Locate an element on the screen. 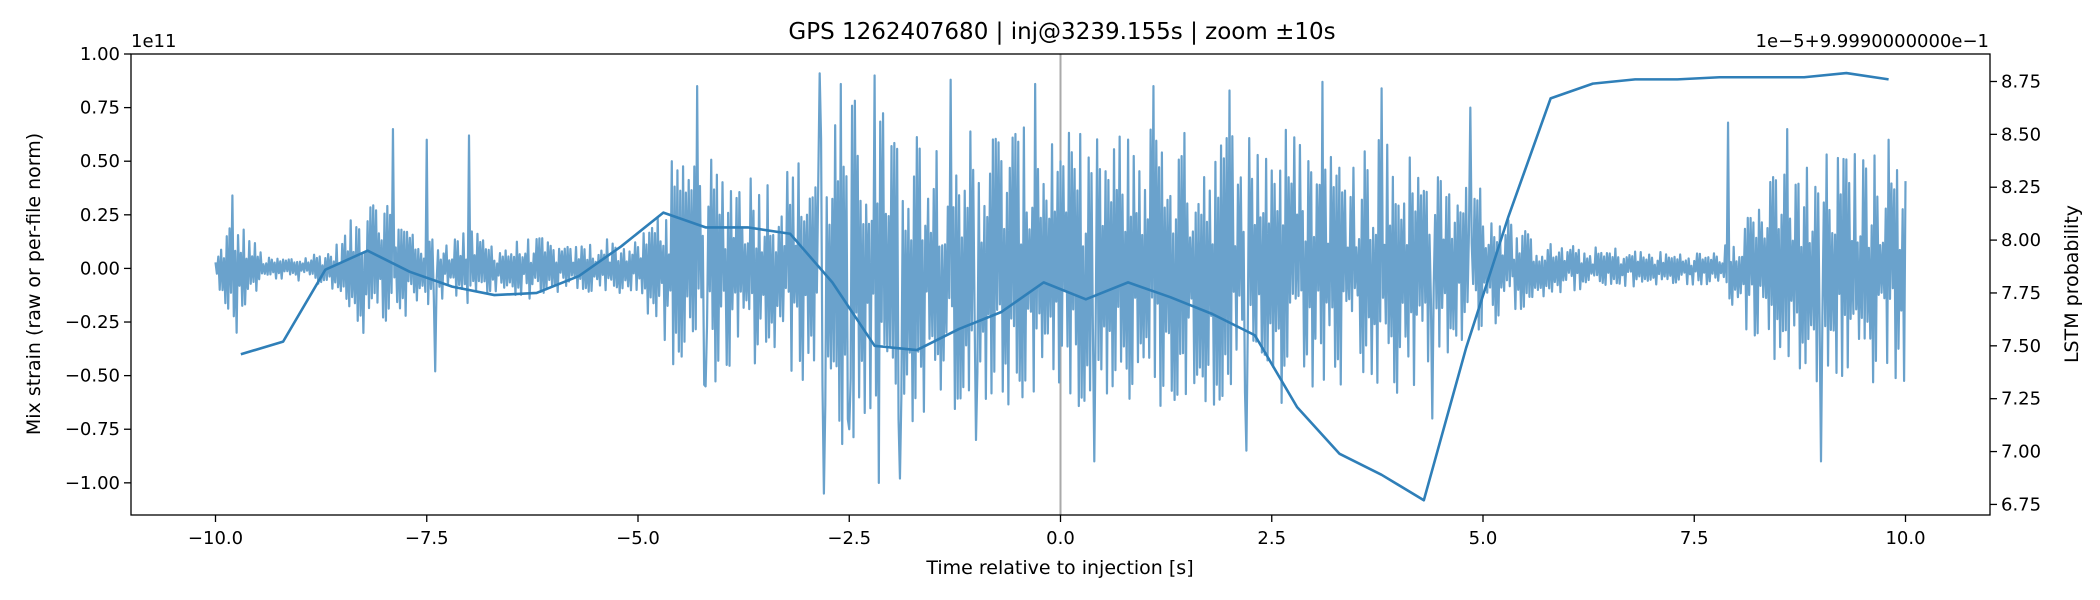  right-y-tick-label: 8.00 is located at coordinates (2021, 240).